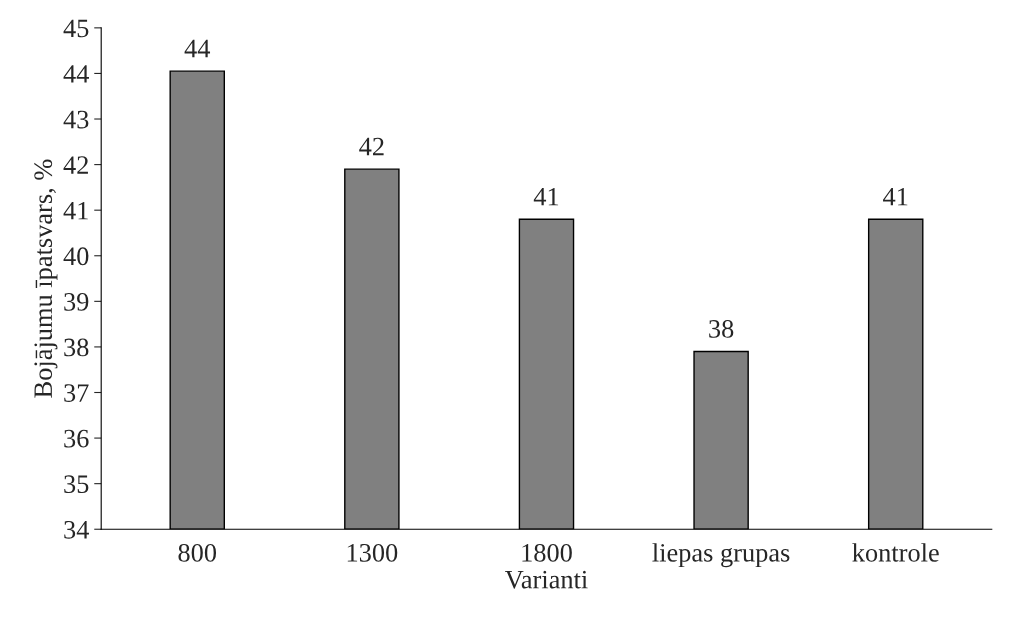 This screenshot has height=619, width=1012. I want to click on y-tick-label: 40, so click(76, 256).